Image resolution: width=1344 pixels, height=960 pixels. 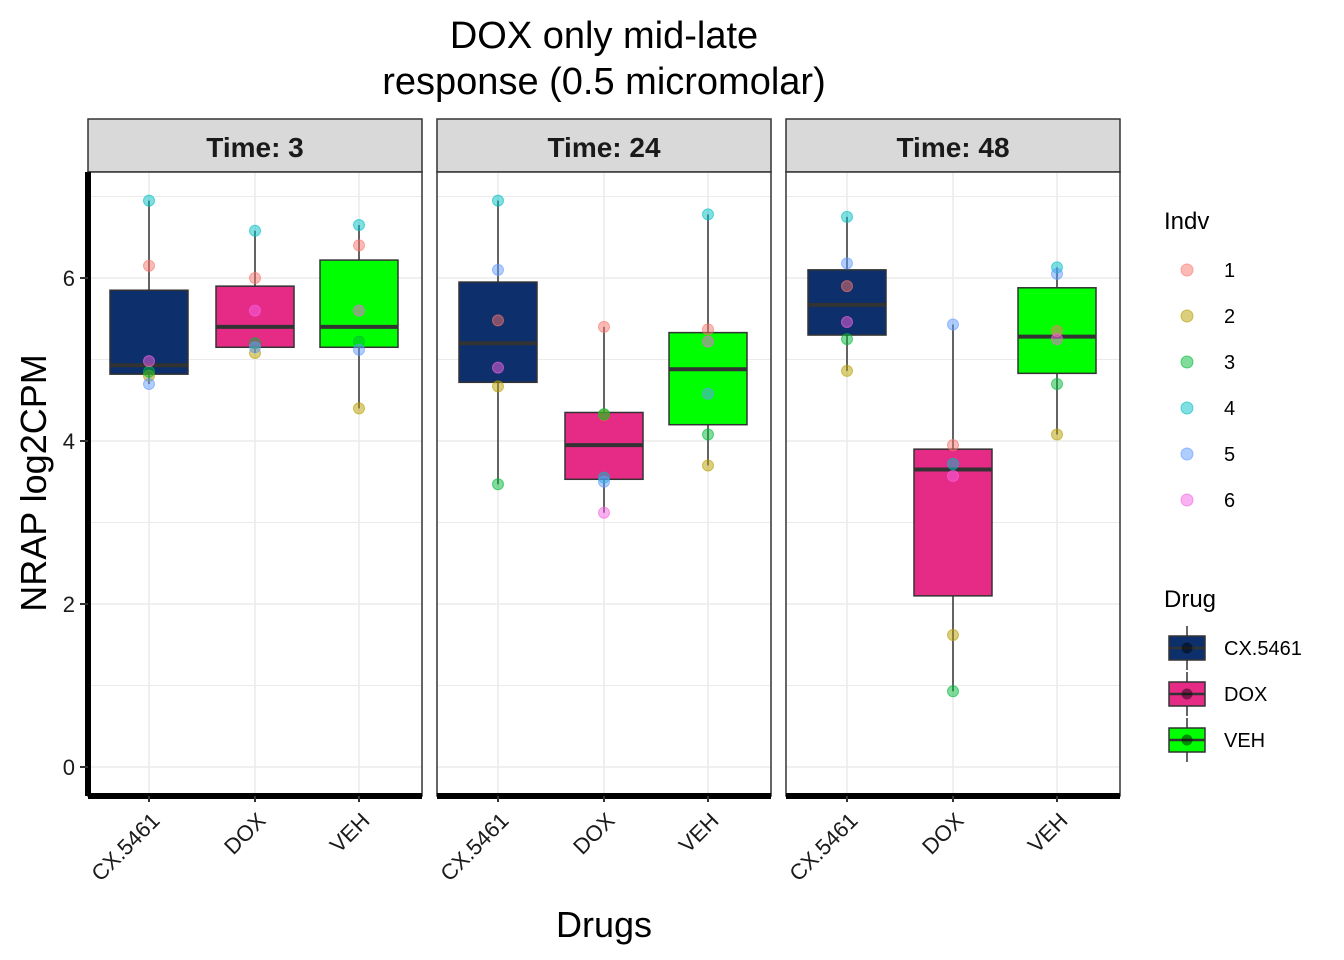 I want to click on legend-indv-label: 1, so click(x=1229, y=271).